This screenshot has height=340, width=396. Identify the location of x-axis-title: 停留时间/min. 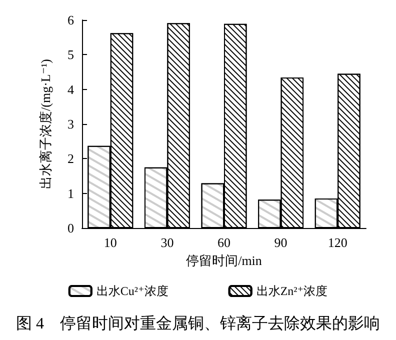
(224, 260).